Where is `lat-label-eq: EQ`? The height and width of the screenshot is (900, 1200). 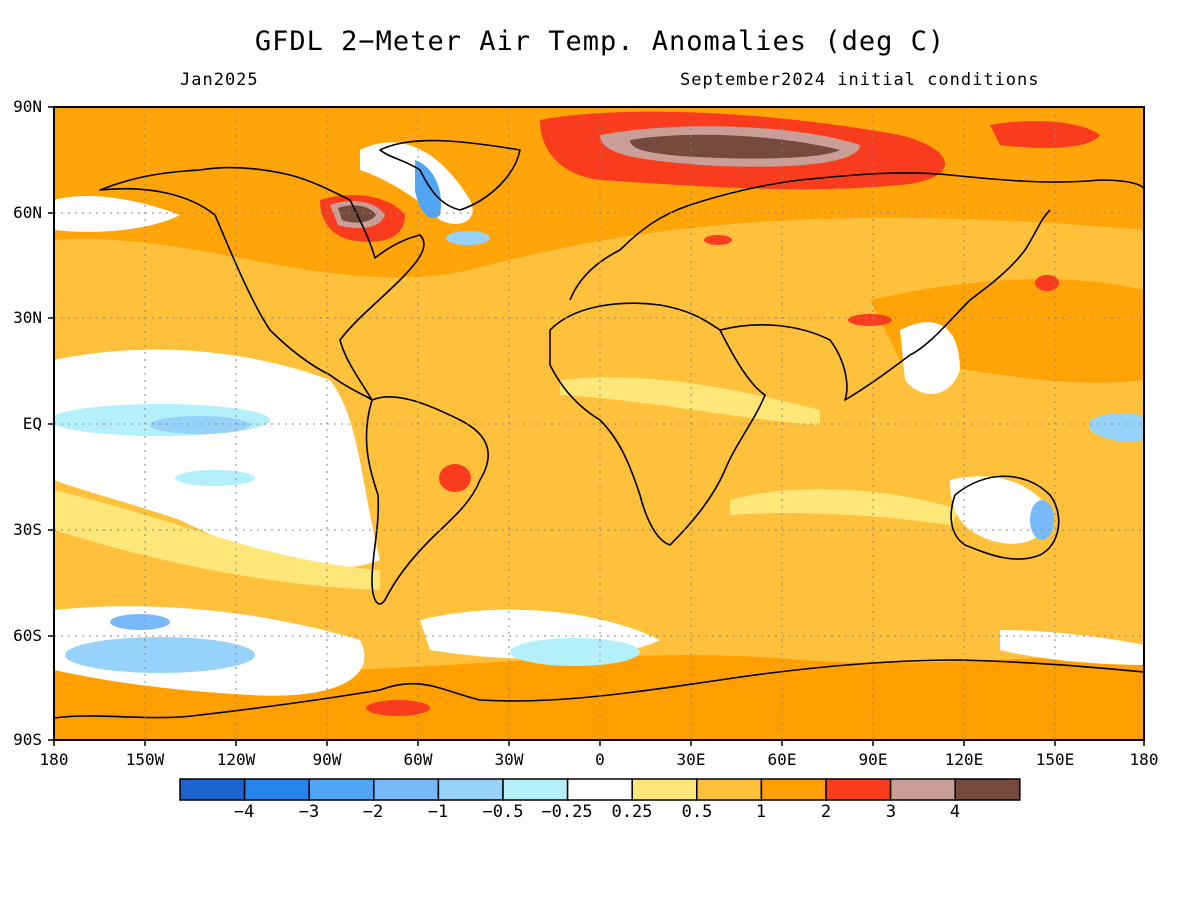 lat-label-eq: EQ is located at coordinates (32, 423).